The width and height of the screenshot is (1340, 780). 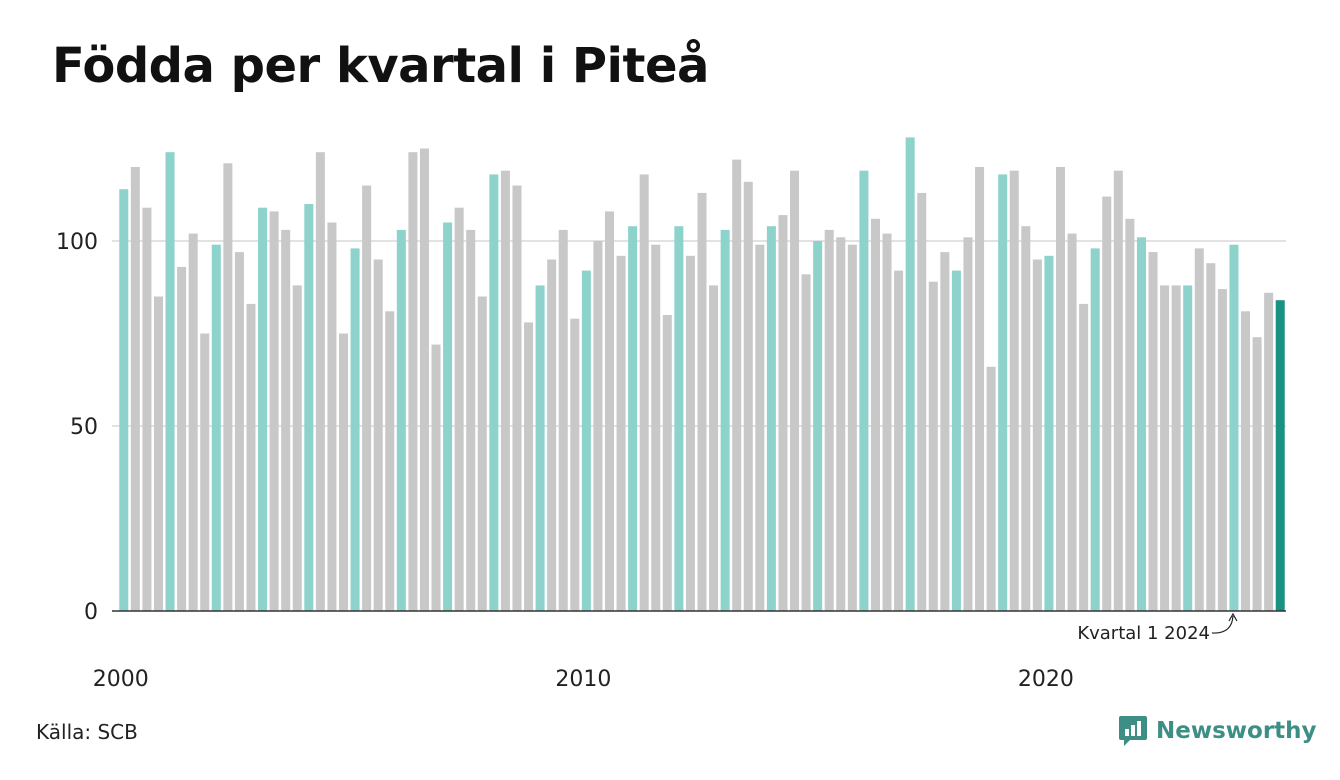 I want to click on chart-title: Födda per kvartal i Piteå, so click(x=380, y=66).